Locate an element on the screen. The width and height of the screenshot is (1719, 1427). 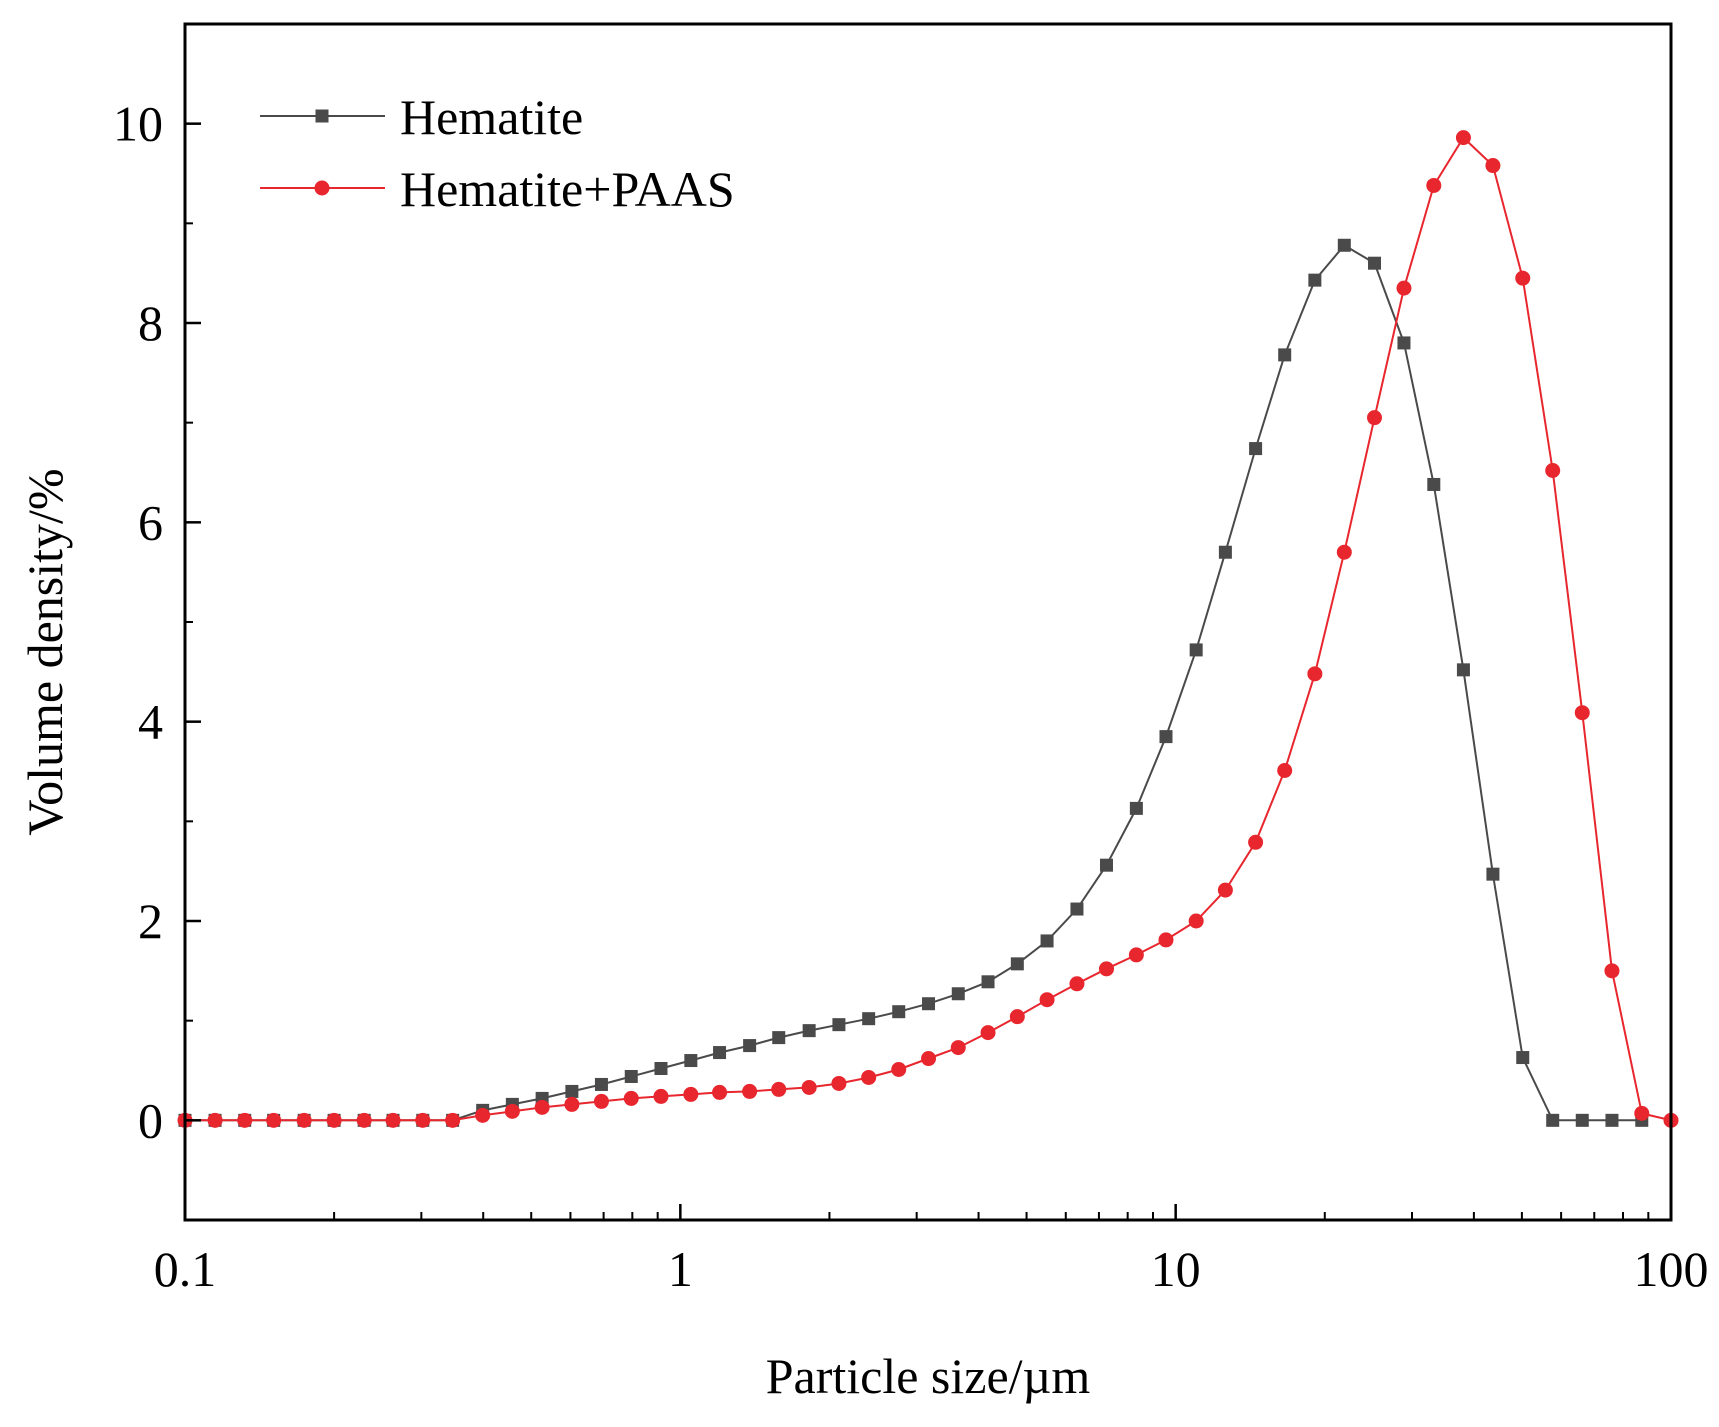
y-tick-label: 6 is located at coordinates (150, 522).